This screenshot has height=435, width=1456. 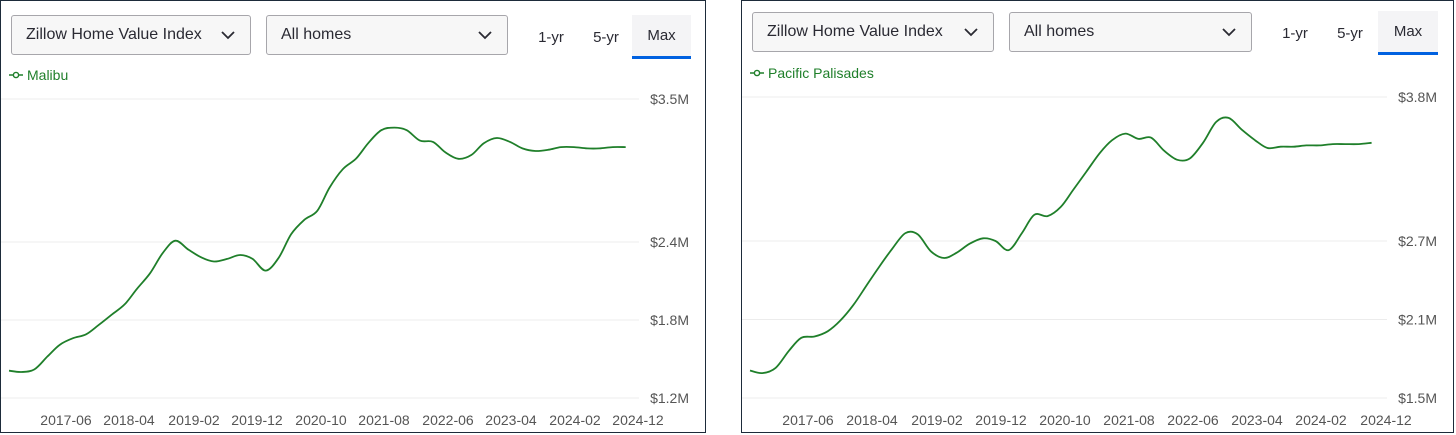 What do you see at coordinates (1417, 319) in the screenshot?
I see `y-tick-label: $2.1M` at bounding box center [1417, 319].